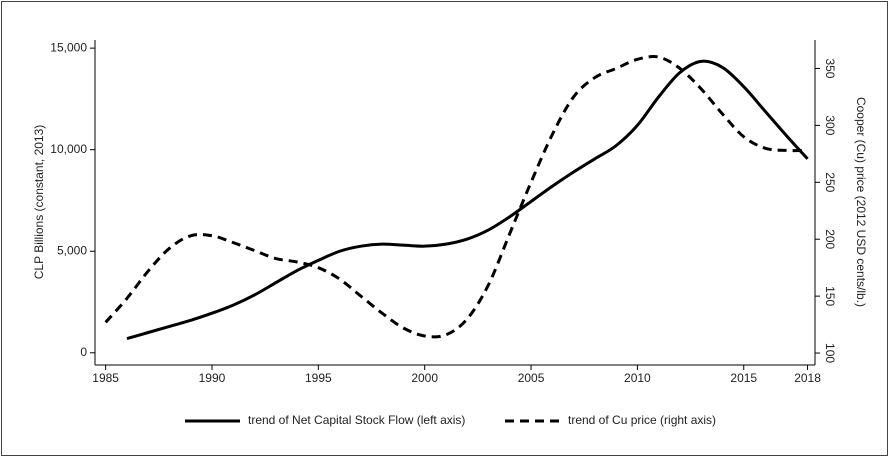 This screenshot has width=889, height=457. What do you see at coordinates (861, 202) in the screenshot?
I see `y2-axis-label: Cooper (Cu) price (2012 USD cents/lb.)` at bounding box center [861, 202].